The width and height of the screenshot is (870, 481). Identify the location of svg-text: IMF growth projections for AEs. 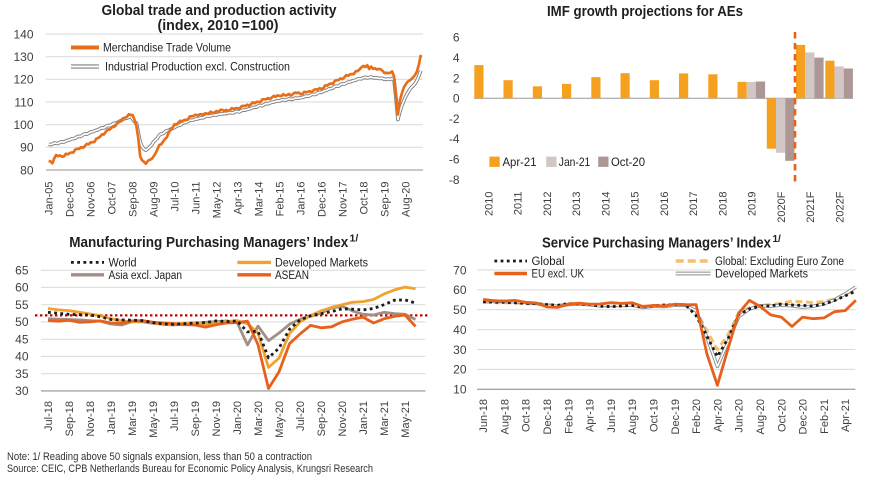
(645, 11).